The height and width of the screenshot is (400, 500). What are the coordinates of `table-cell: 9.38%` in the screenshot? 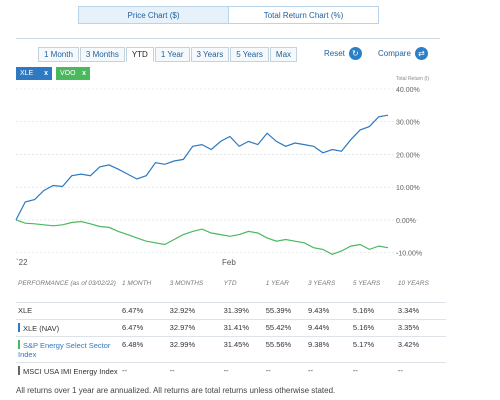 It's located at (318, 344).